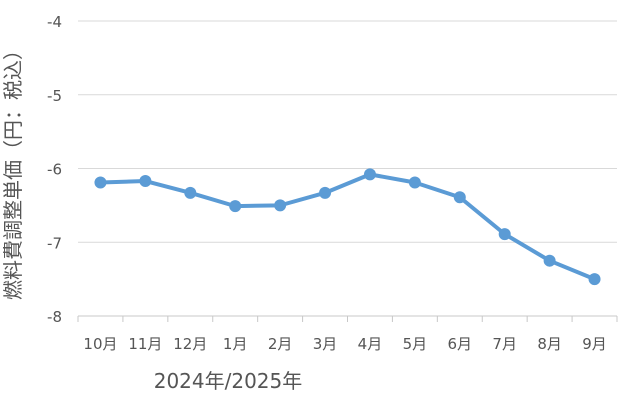 The image size is (640, 400). Describe the element at coordinates (54, 317) in the screenshot. I see `y-tick-label: -8` at that location.